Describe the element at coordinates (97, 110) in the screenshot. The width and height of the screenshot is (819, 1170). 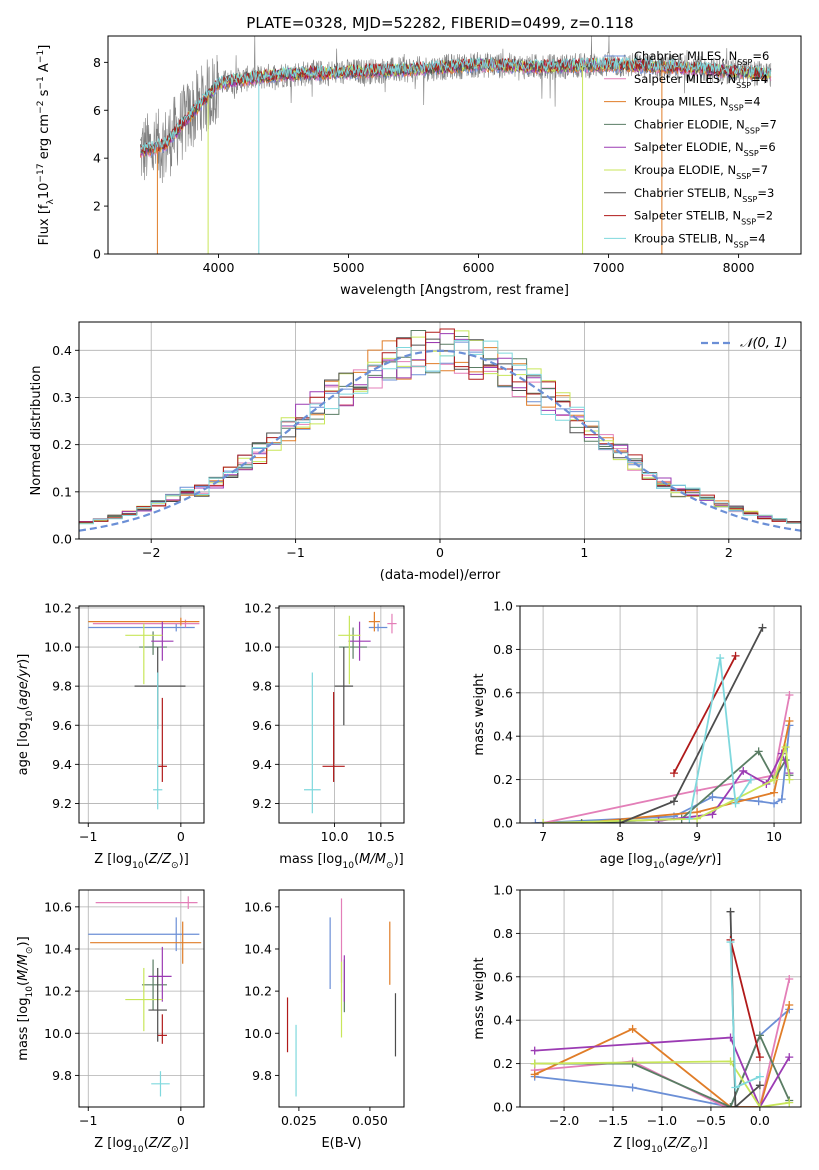
I see `y-tick-label: 6` at that location.